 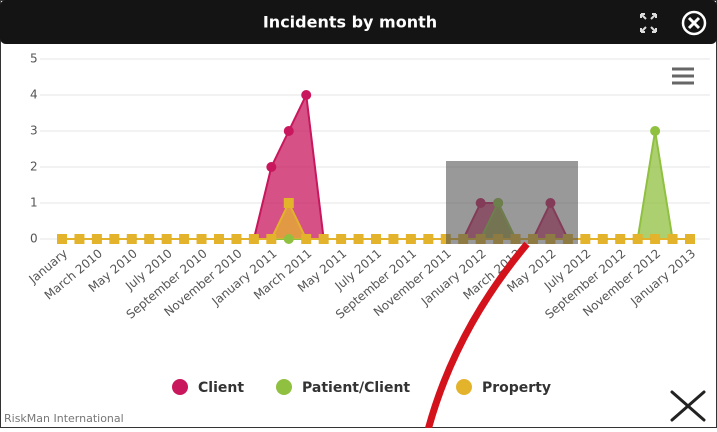 What do you see at coordinates (221, 388) in the screenshot?
I see `legend-label: Client` at bounding box center [221, 388].